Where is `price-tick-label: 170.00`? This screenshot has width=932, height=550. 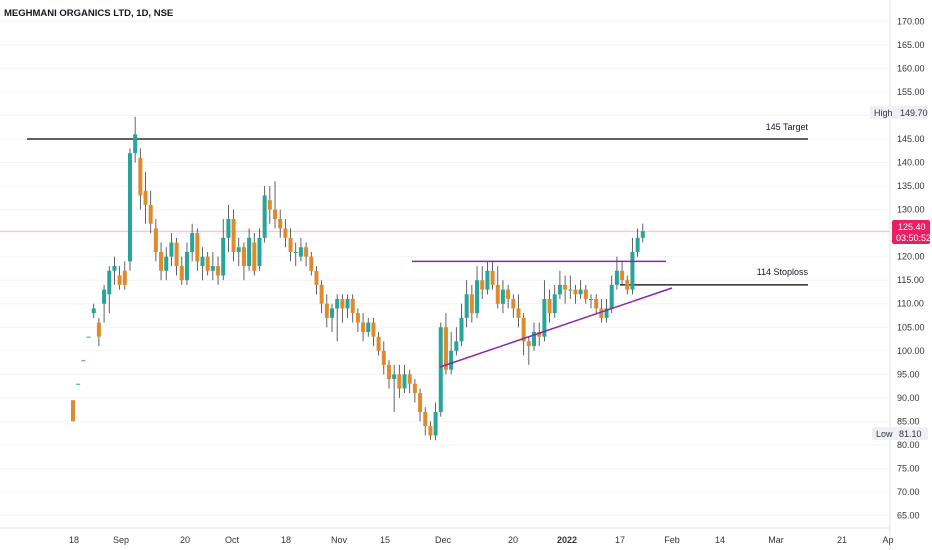
price-tick-label: 170.00 is located at coordinates (911, 21).